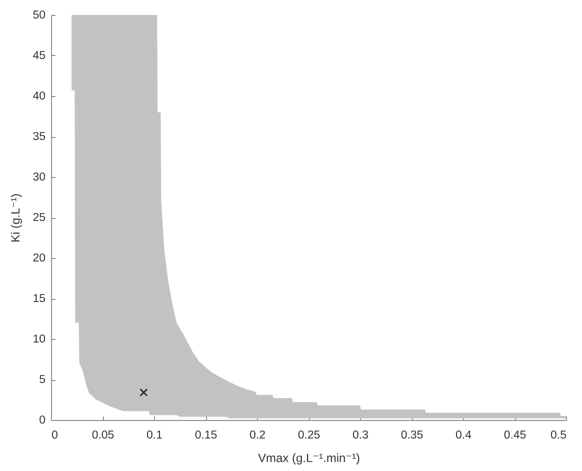  Describe the element at coordinates (154, 436) in the screenshot. I see `x-tick-label: 0.1` at that location.